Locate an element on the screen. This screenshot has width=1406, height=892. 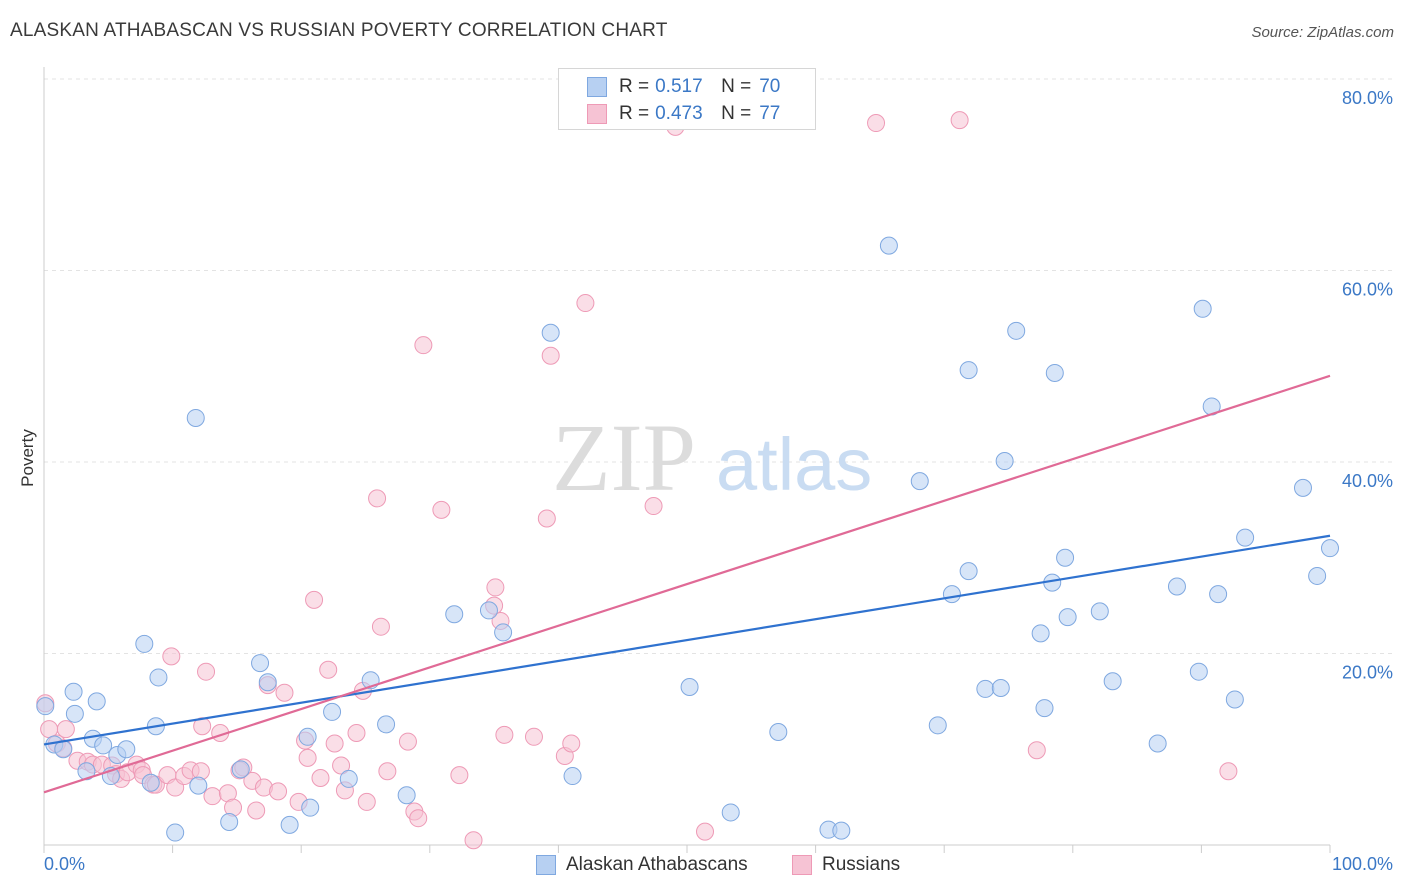
bottom-legend-athabascans: Alaskan Athabascans is located at coordinates (642, 865).